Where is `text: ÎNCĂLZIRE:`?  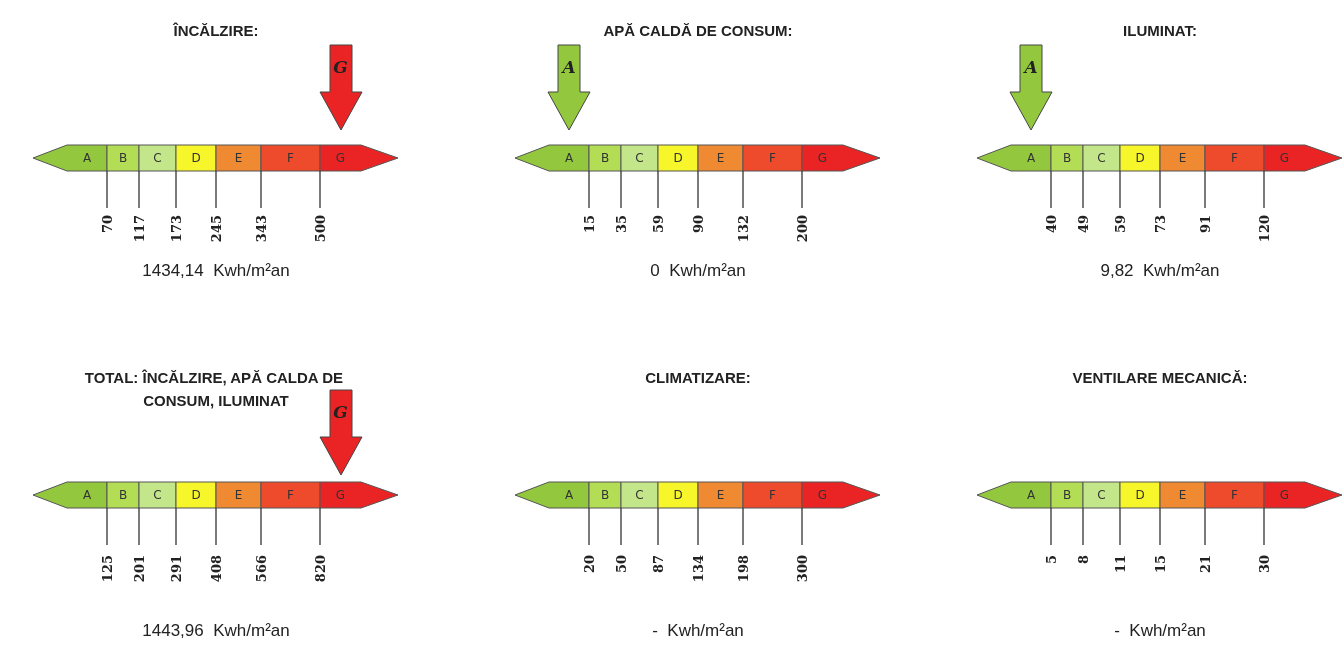 text: ÎNCĂLZIRE: is located at coordinates (215, 30).